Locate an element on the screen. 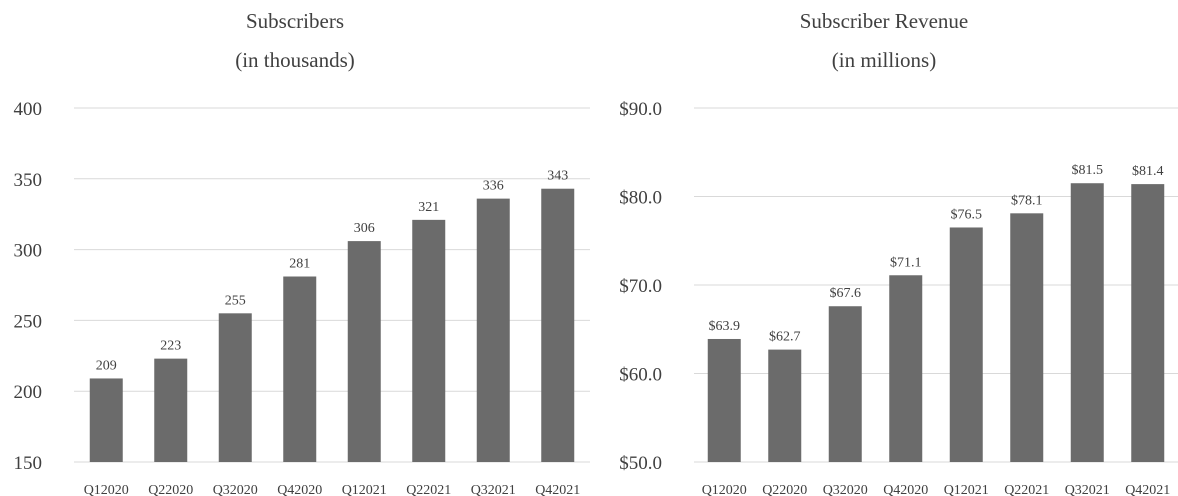 This screenshot has width=1178, height=496. revenue-ytick-label: $90.0 is located at coordinates (640, 109).